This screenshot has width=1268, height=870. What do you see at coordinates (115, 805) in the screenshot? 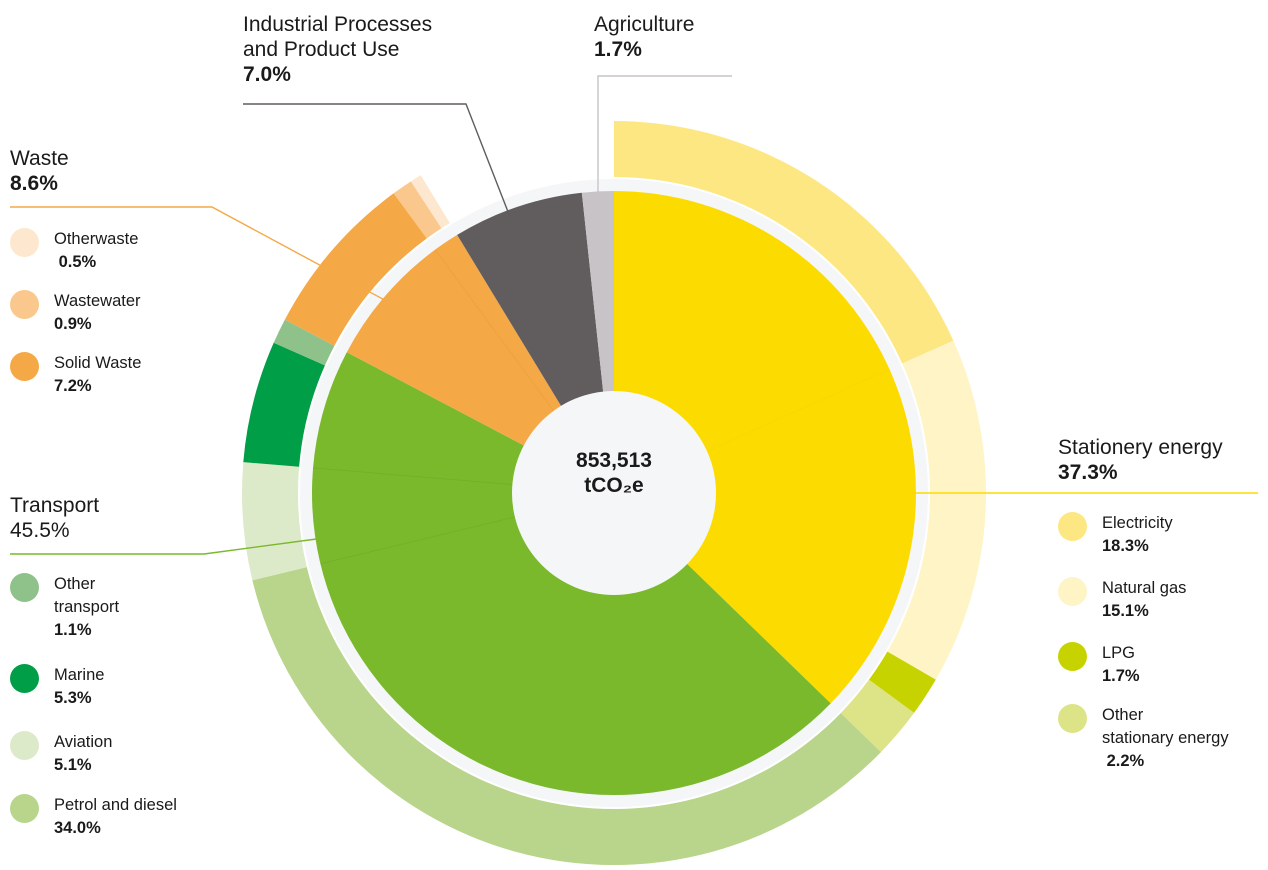
I see `legend-name-petrol-diesel: Petrol and diesel` at bounding box center [115, 805].